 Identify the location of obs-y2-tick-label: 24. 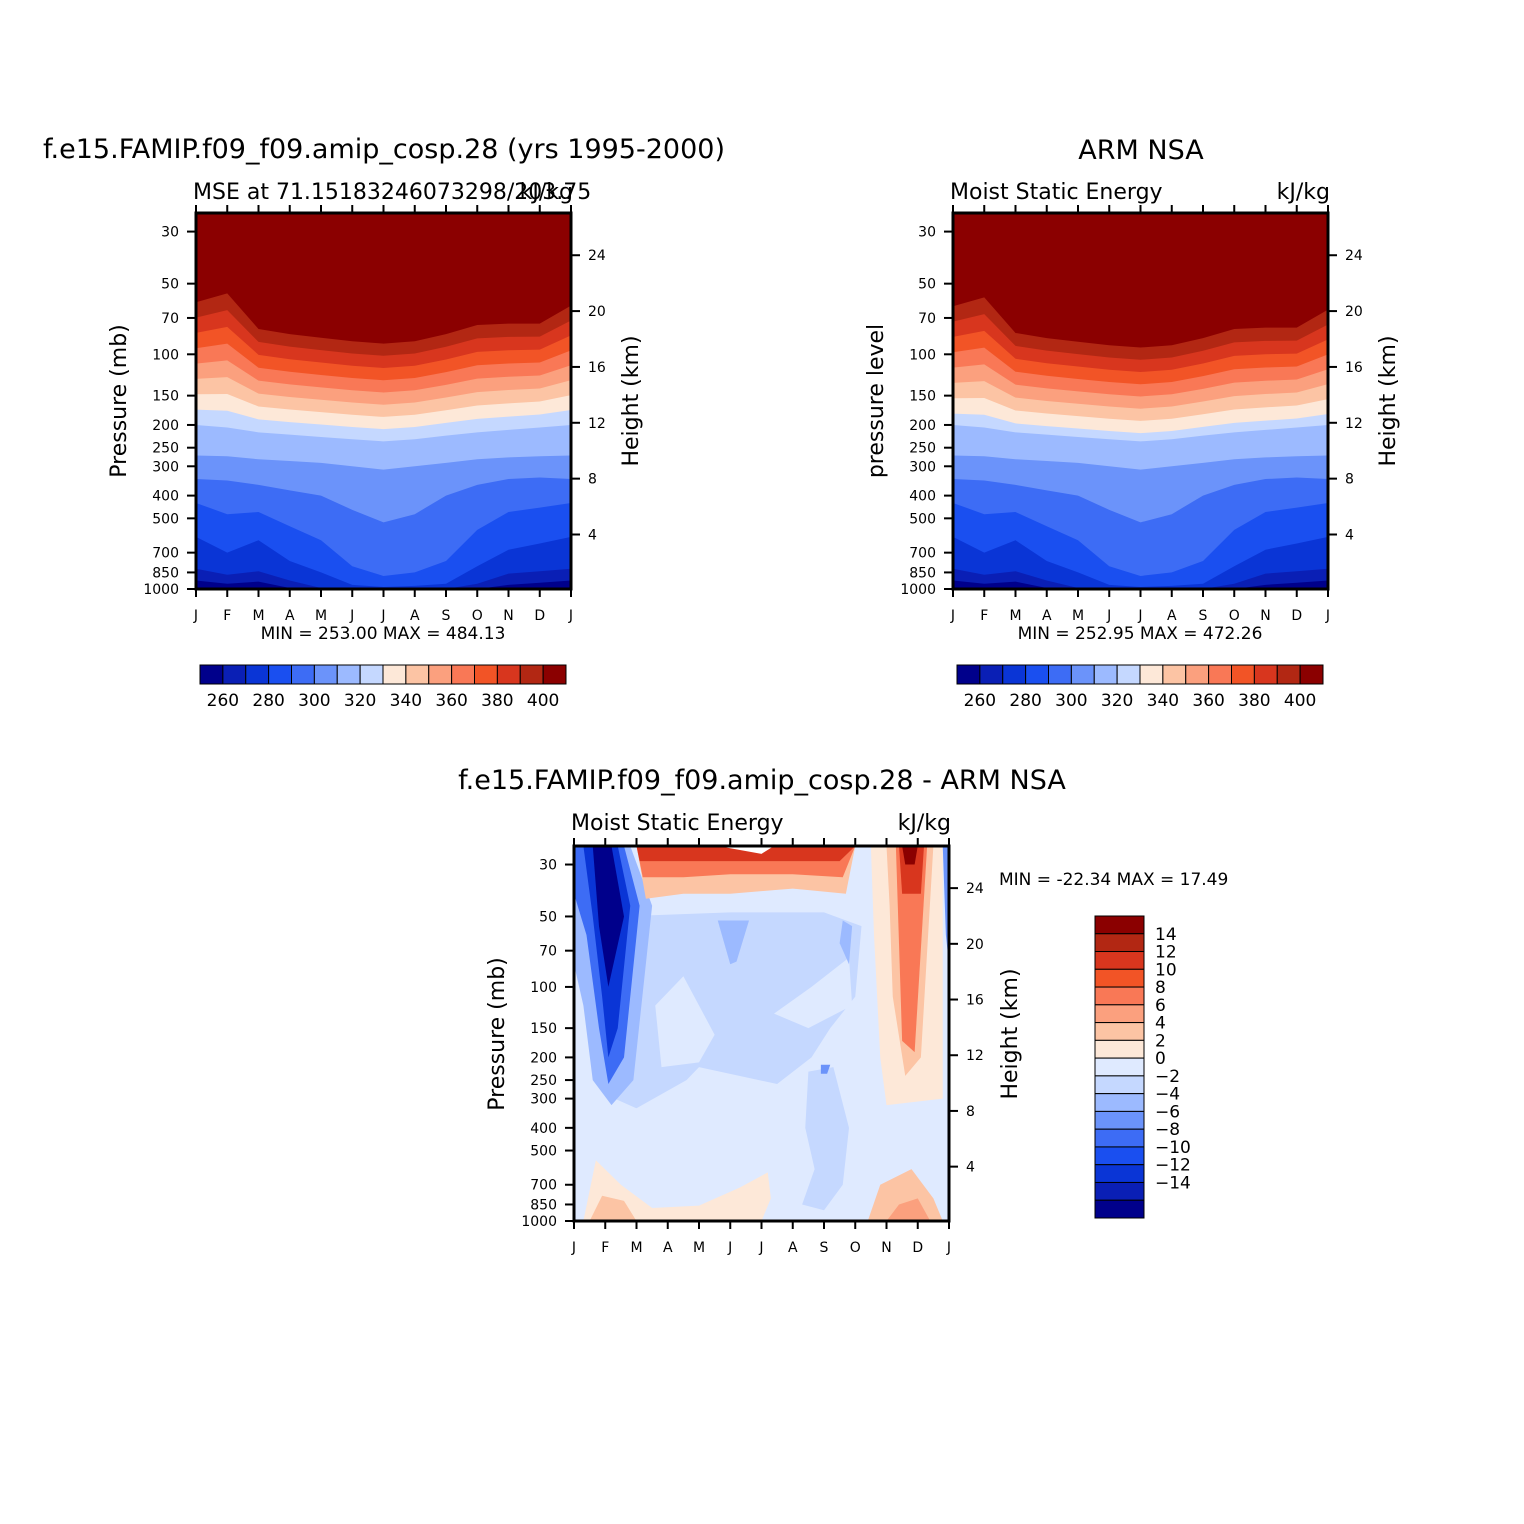
(1354, 256).